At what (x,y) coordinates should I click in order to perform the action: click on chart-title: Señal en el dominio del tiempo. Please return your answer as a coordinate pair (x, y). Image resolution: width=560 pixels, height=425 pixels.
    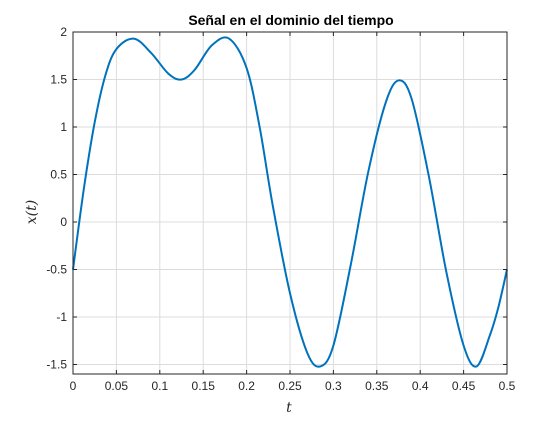
    Looking at the image, I should click on (290, 20).